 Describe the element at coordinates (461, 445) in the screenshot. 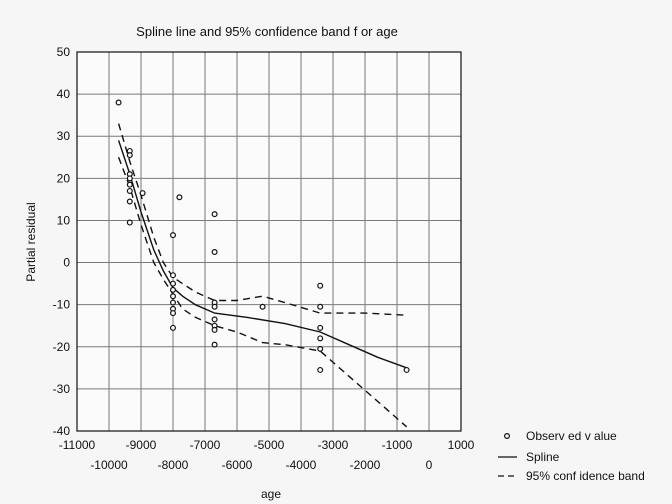

I see `x-tick-label: 1000` at that location.